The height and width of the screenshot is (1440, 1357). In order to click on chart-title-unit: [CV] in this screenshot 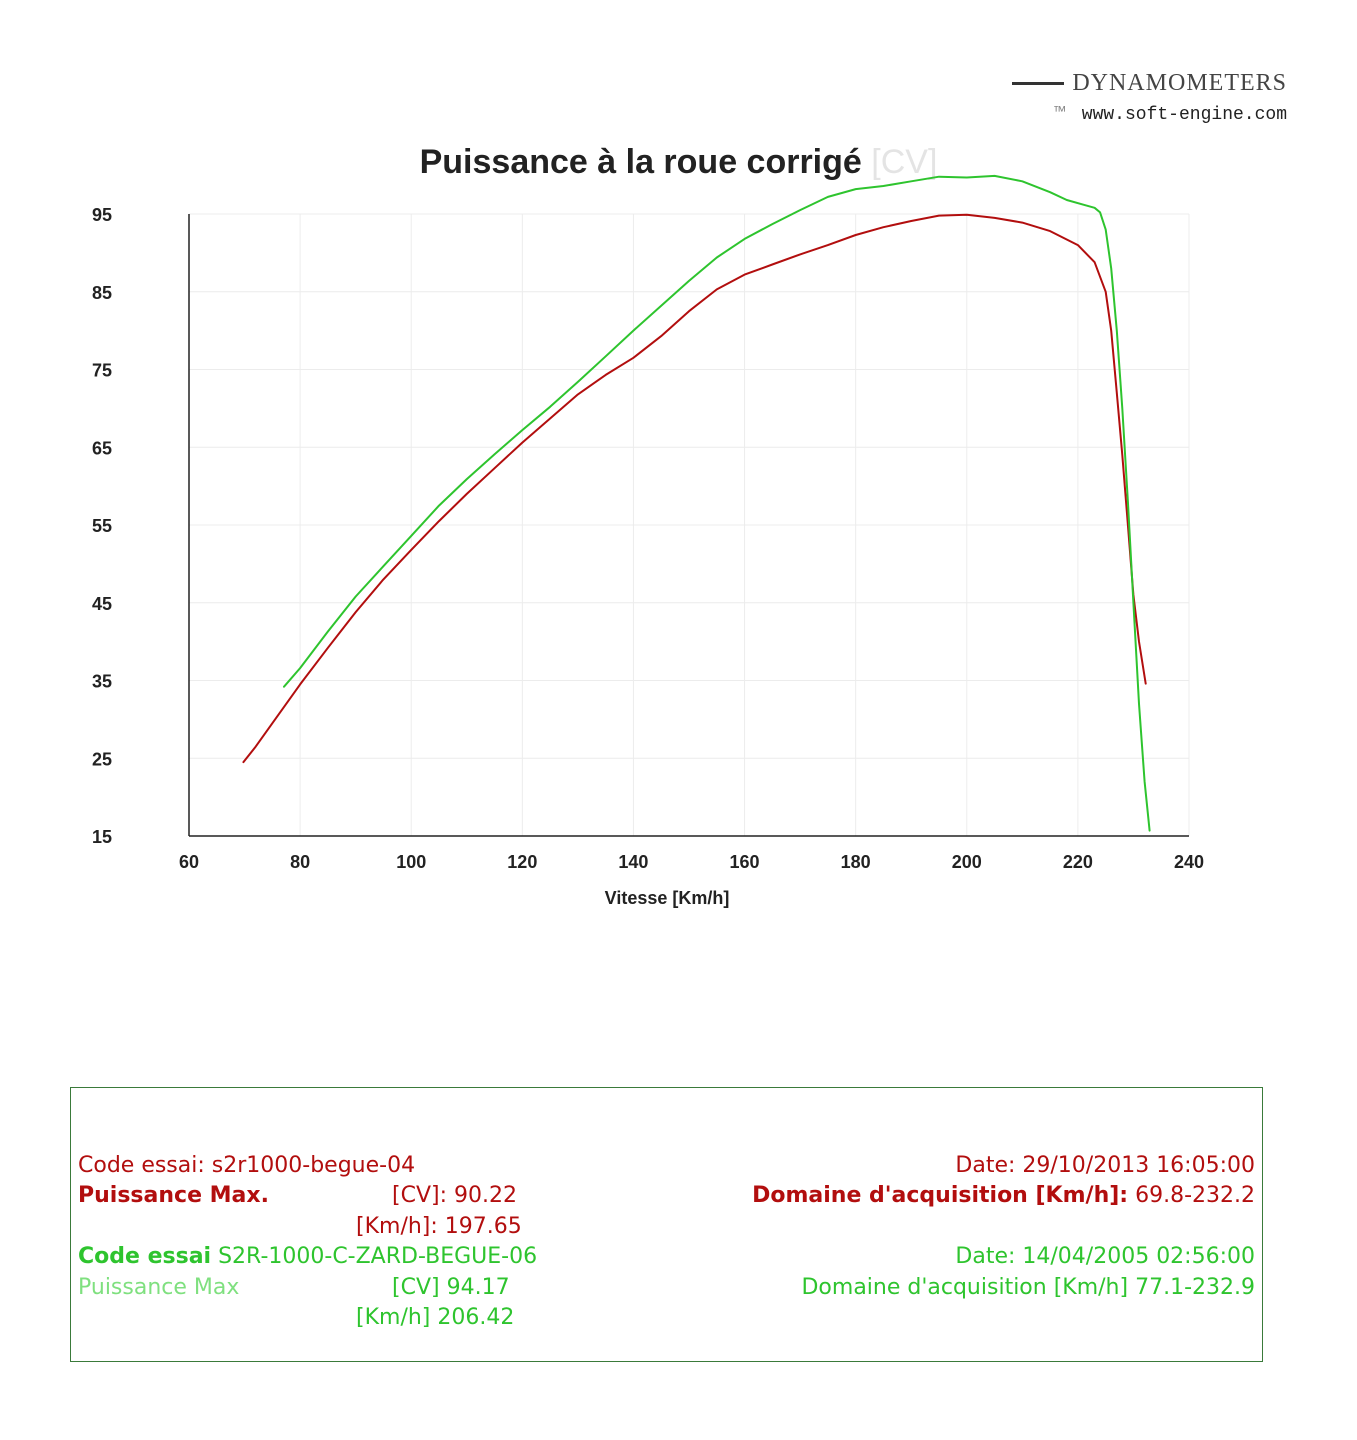, I will do `click(904, 162)`.